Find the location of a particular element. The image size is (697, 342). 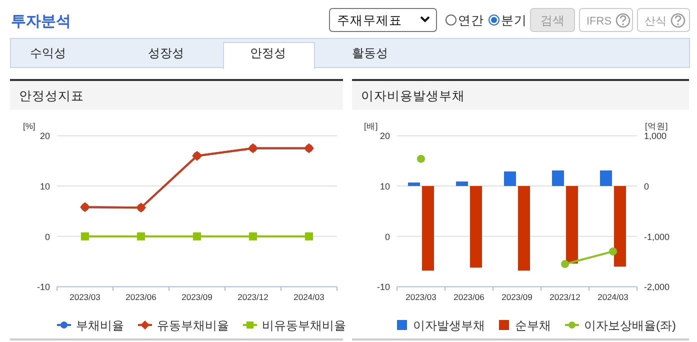

legend-label: 유동부채비율 is located at coordinates (193, 325).